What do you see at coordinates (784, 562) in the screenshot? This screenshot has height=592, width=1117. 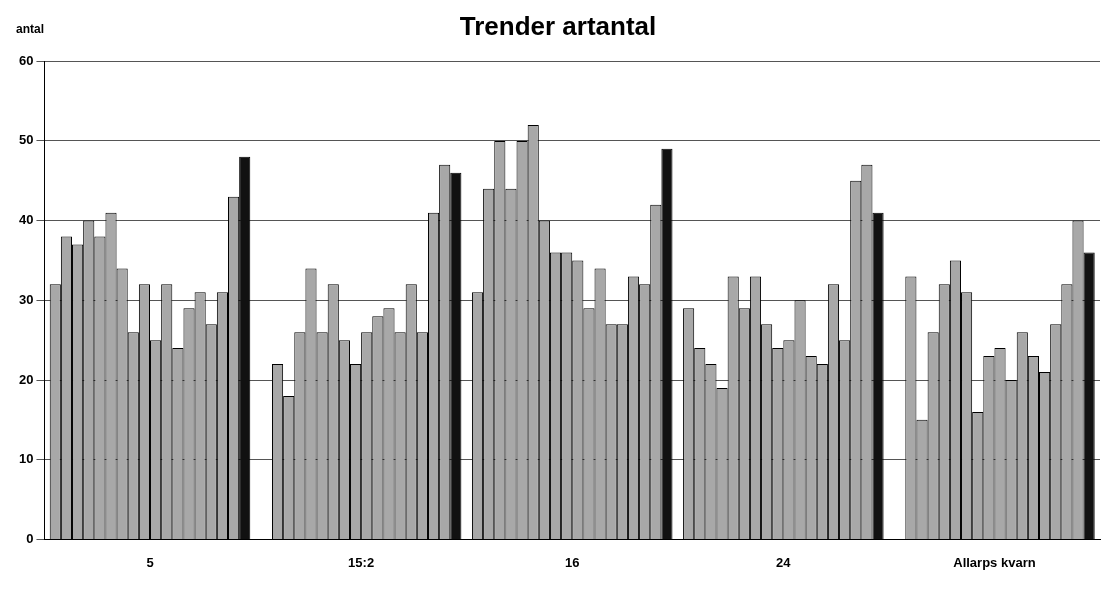 I see `x-tick-label: 24` at bounding box center [784, 562].